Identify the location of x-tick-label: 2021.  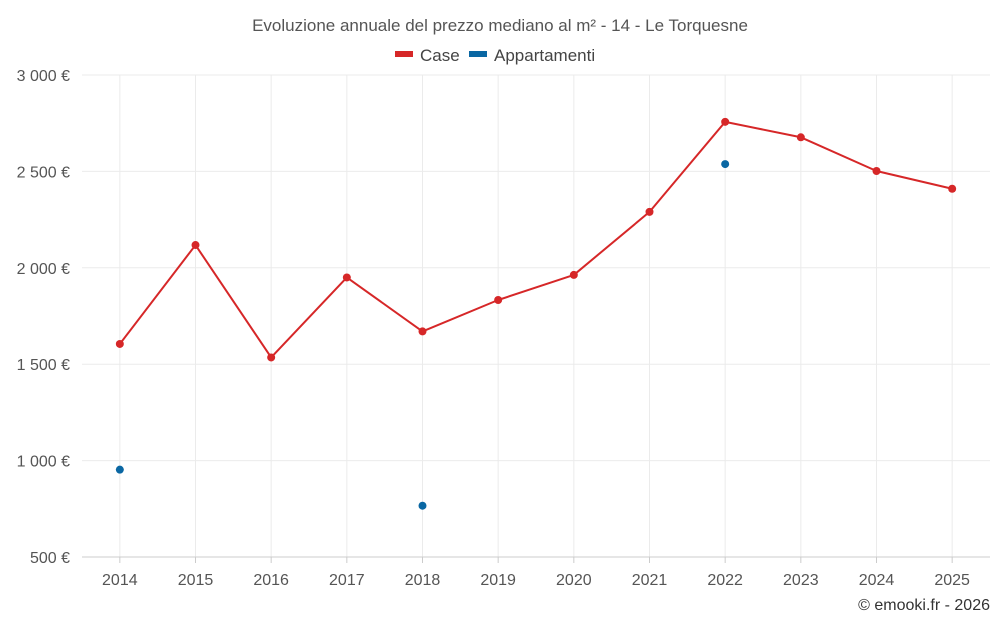
(650, 580).